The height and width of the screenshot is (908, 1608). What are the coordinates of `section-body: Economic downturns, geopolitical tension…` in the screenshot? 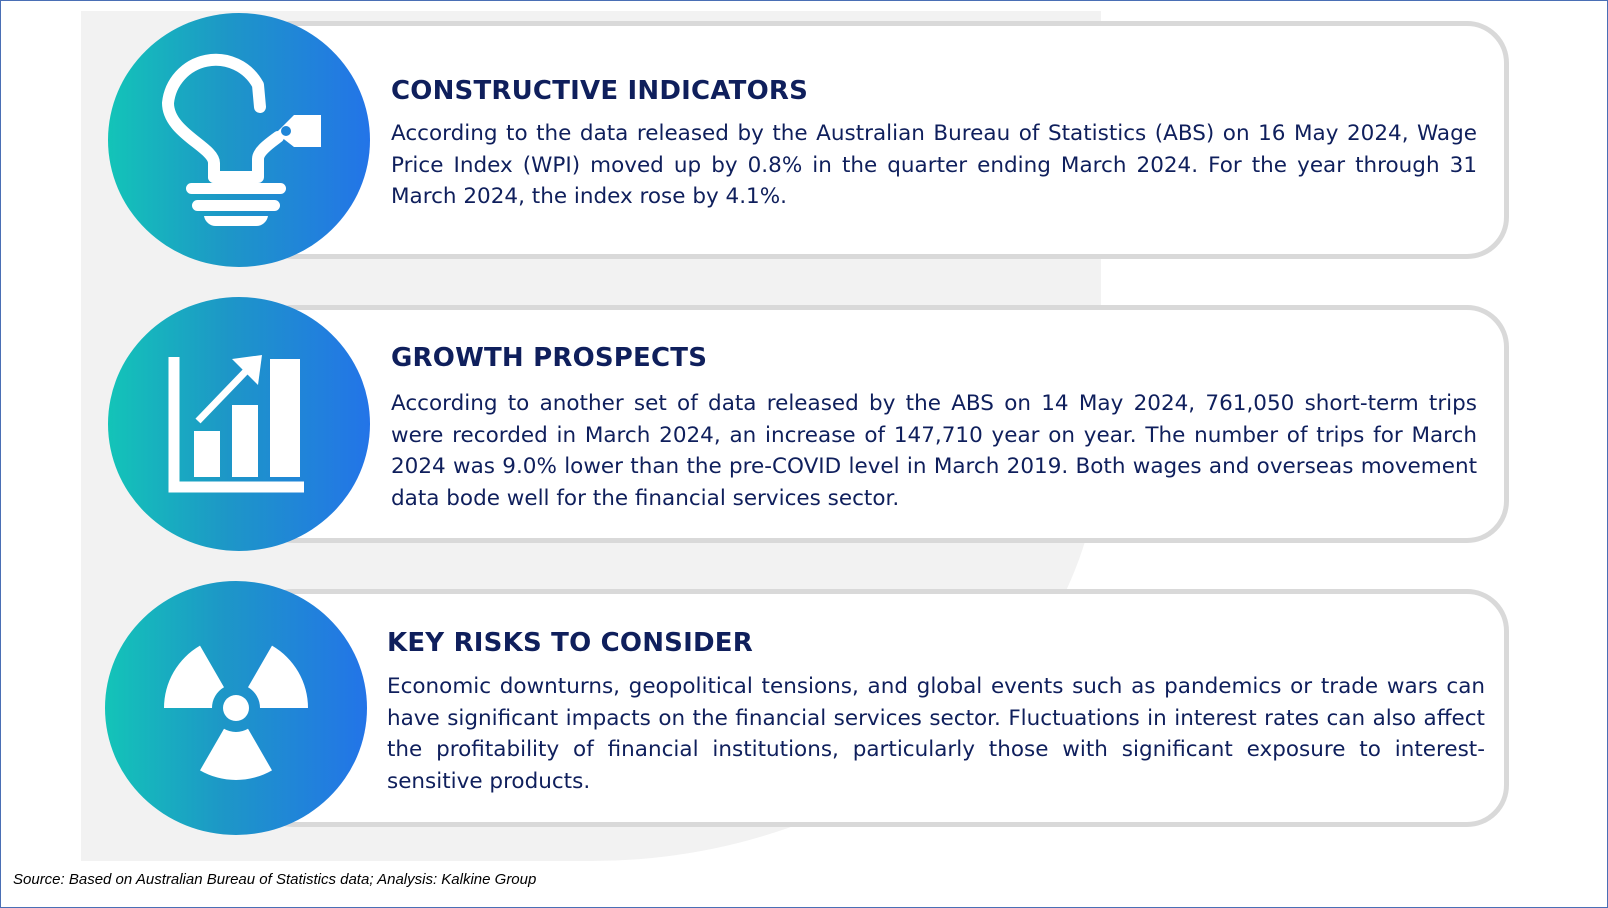 It's located at (936, 734).